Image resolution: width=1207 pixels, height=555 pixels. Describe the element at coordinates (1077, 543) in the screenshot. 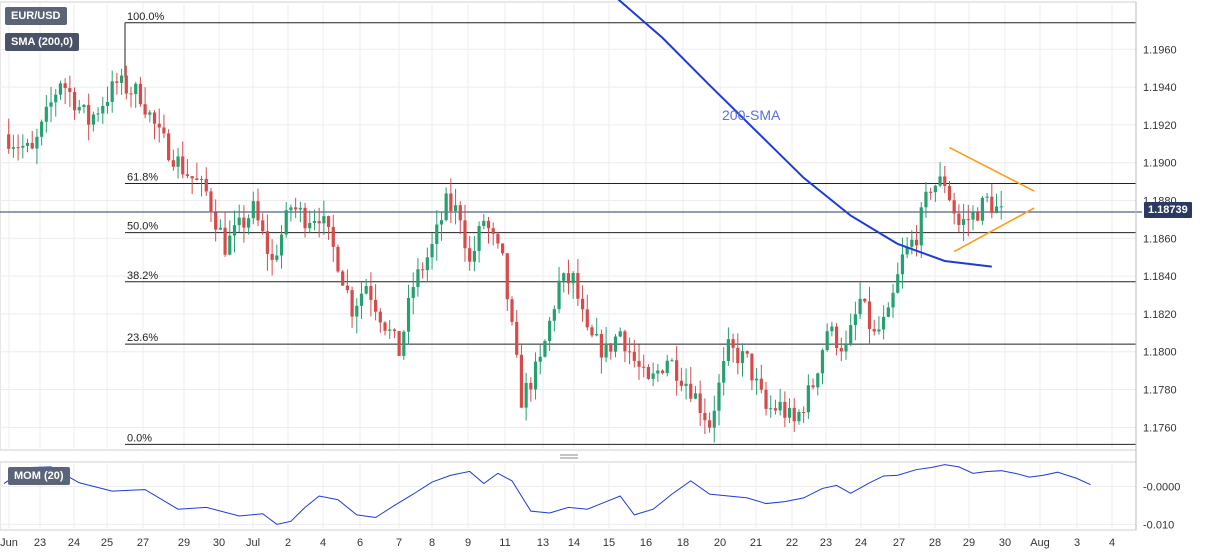

I see `x-tick-label: 3` at that location.